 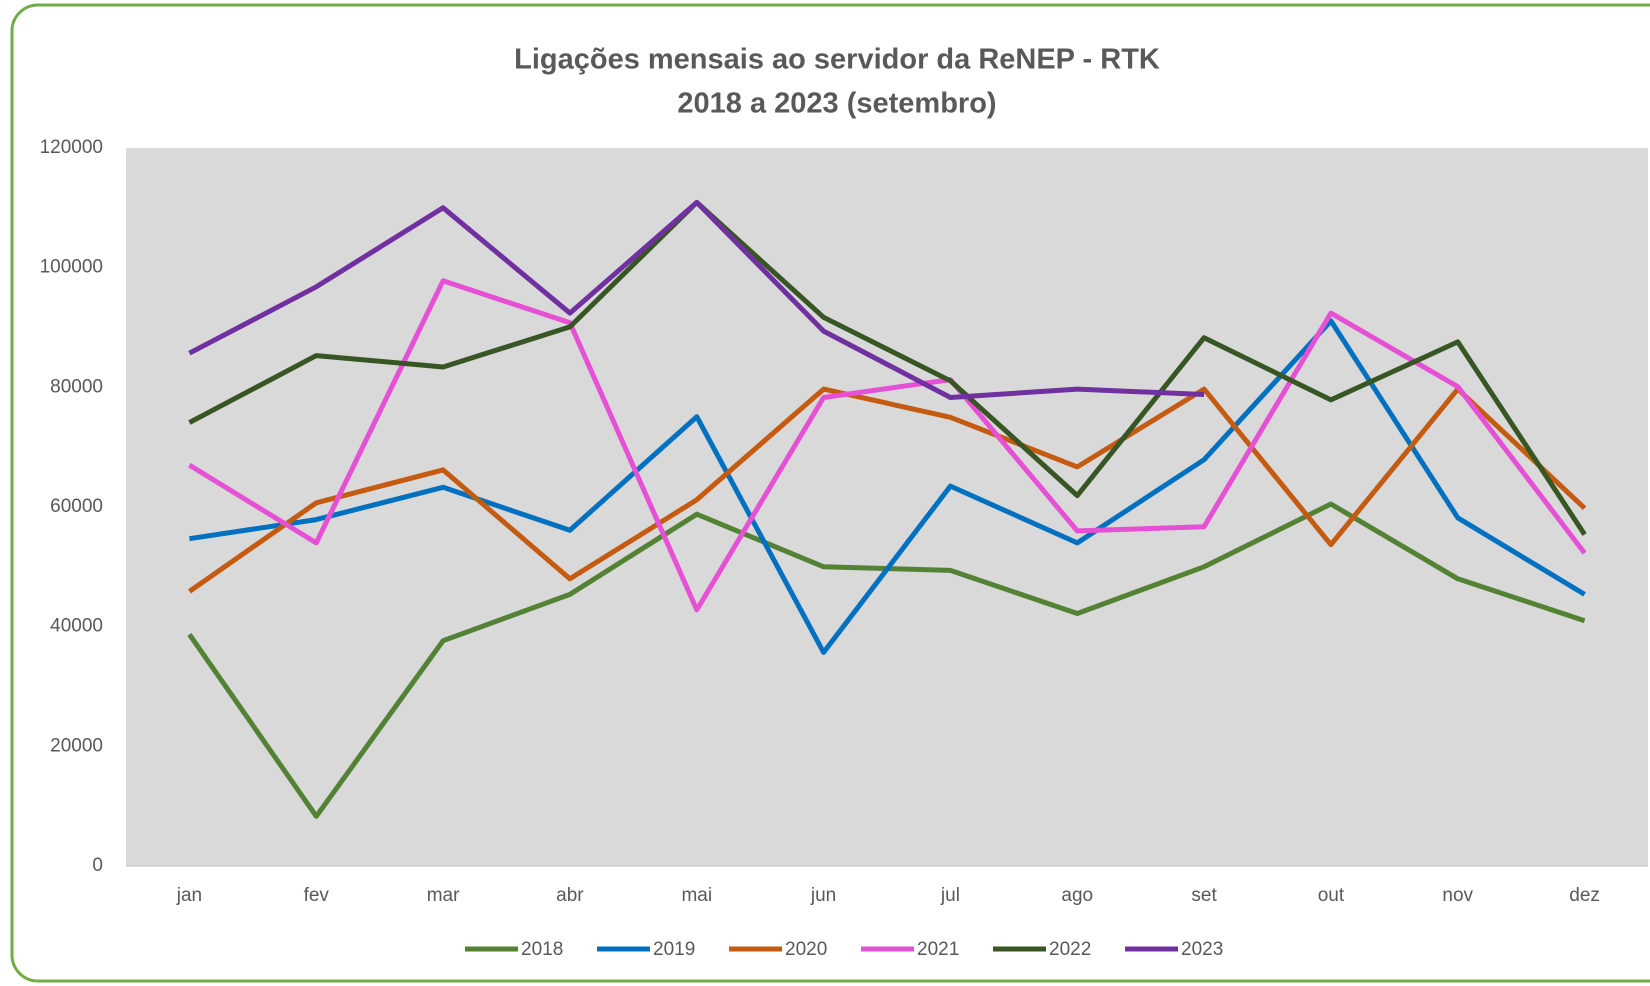 I want to click on x-tick-label: fev, so click(x=317, y=895).